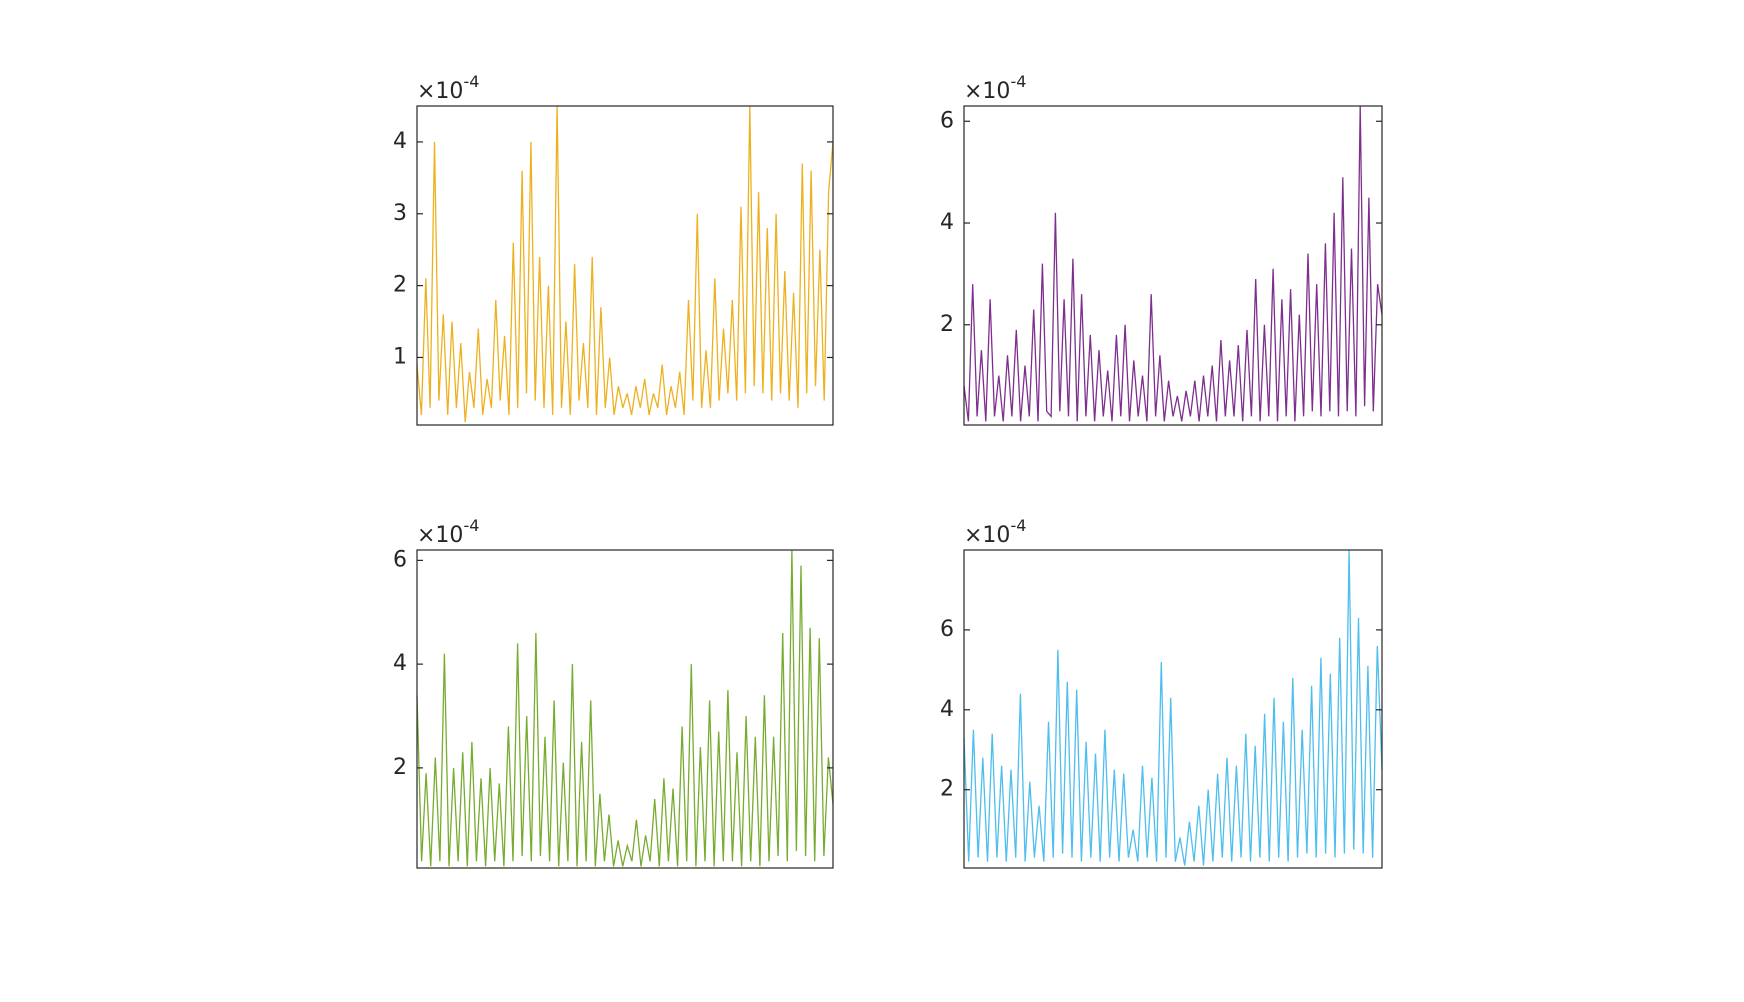  Describe the element at coordinates (400, 213) in the screenshot. I see `y-tick-label: 3` at that location.